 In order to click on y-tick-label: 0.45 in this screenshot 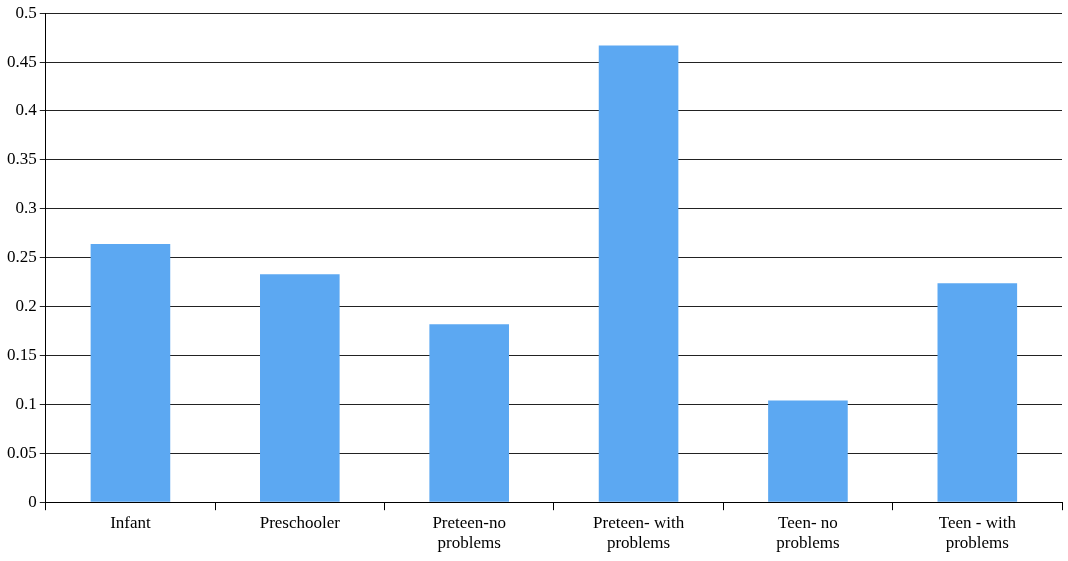, I will do `click(22, 61)`.